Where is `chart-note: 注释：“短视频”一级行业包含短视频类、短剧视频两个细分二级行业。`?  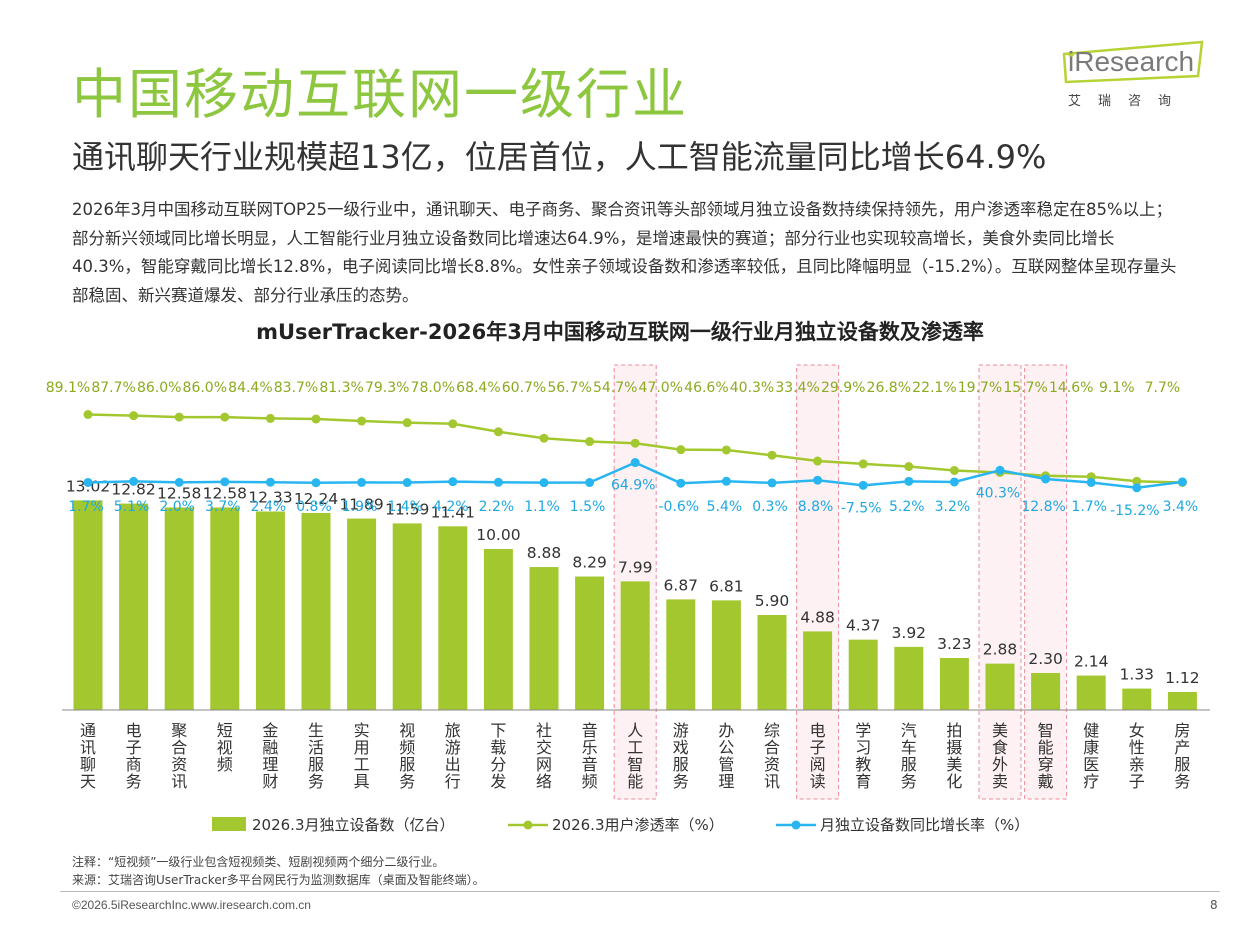 chart-note: 注释：“短视频”一级行业包含短视频类、短剧视频两个细分二级行业。 is located at coordinates (258, 862).